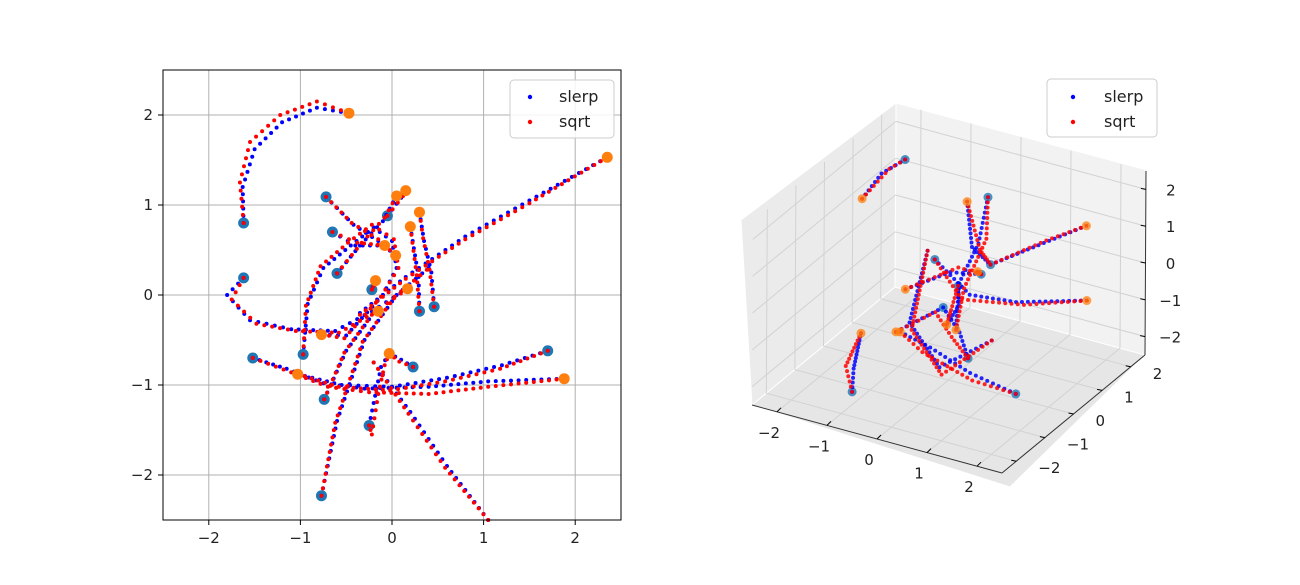  What do you see at coordinates (967, 202) in the screenshot?
I see `end-point-3d` at bounding box center [967, 202].